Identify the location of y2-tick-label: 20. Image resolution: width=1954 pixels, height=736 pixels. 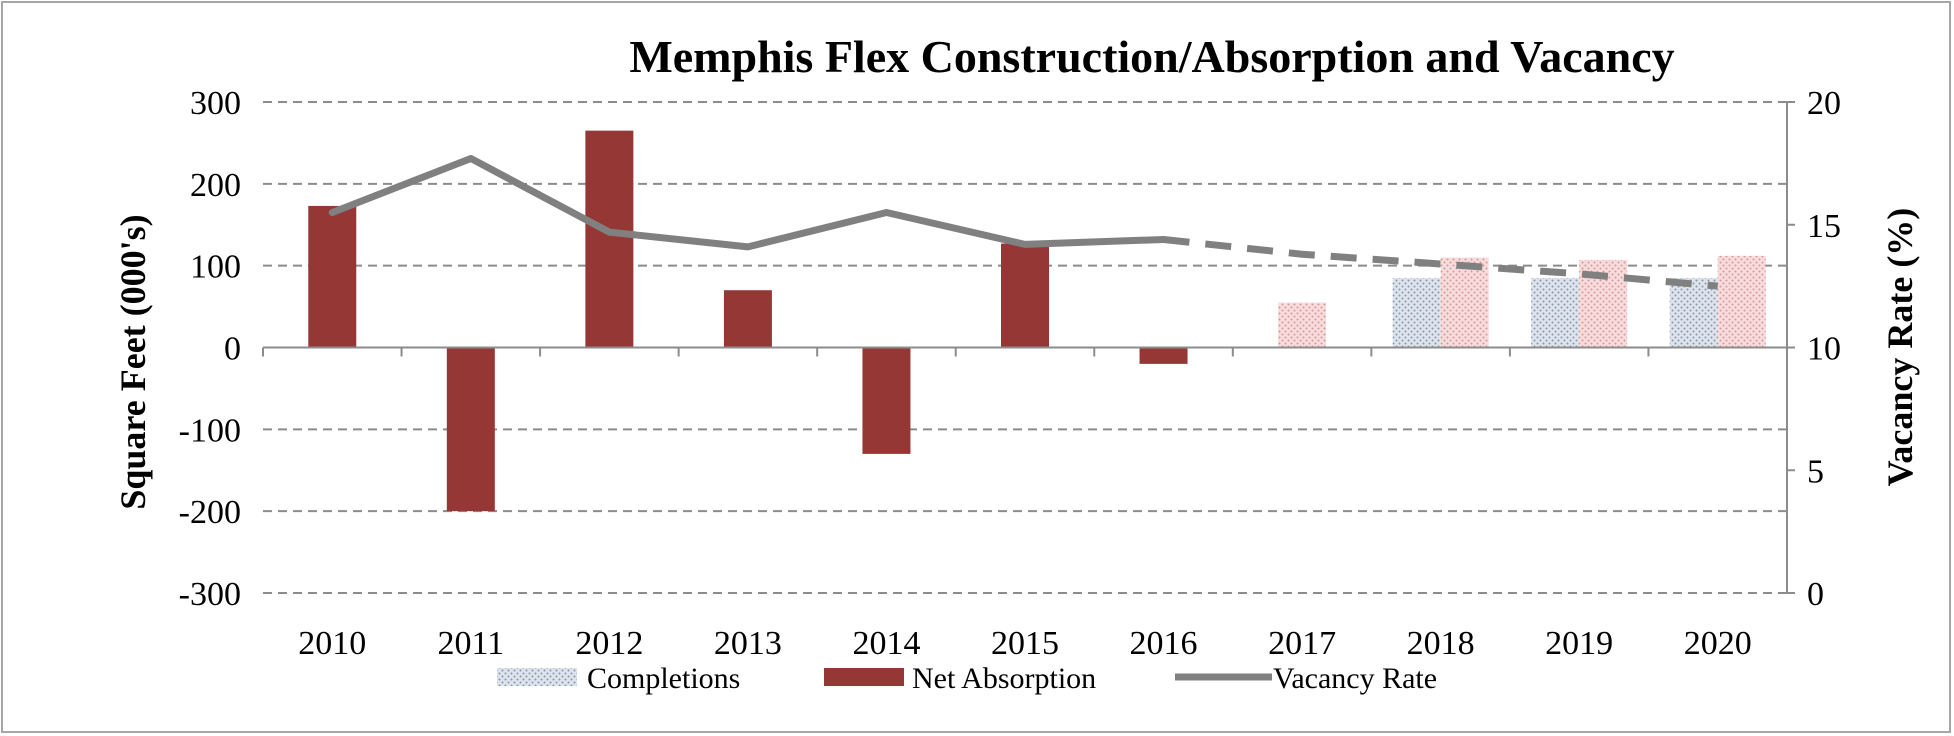
(1824, 103).